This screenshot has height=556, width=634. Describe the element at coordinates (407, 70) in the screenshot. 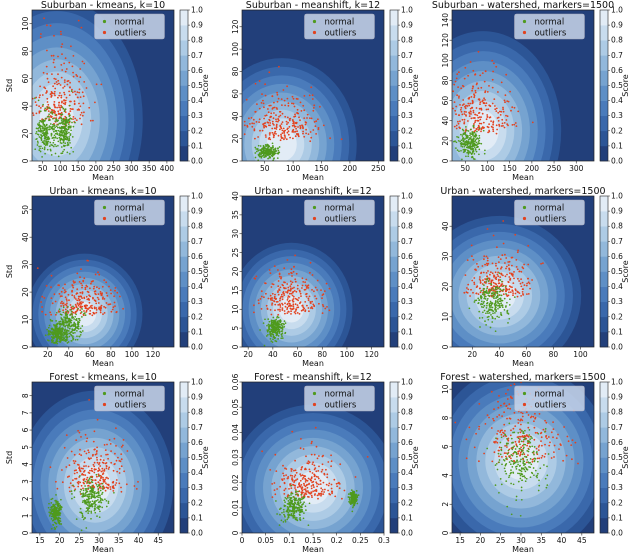

I see `colorbar-tick-label: 0.6` at that location.